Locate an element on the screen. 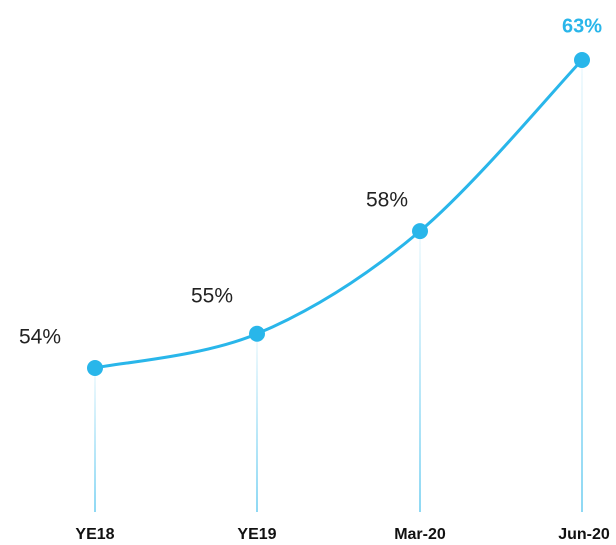 The image size is (616, 545). value-label: 58% is located at coordinates (387, 200).